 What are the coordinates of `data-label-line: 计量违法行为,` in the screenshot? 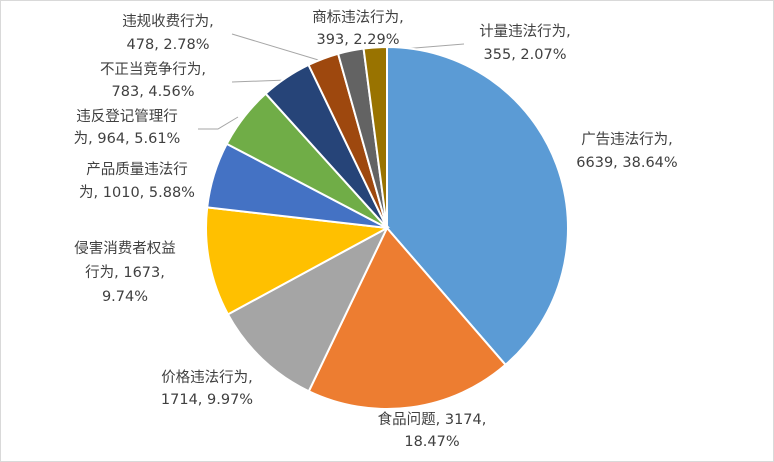 It's located at (525, 31).